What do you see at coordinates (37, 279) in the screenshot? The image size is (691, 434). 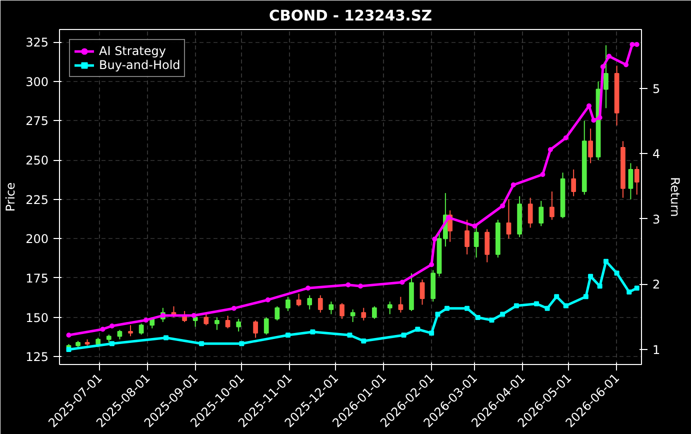 I see `y-tick-label: 175` at bounding box center [37, 279].